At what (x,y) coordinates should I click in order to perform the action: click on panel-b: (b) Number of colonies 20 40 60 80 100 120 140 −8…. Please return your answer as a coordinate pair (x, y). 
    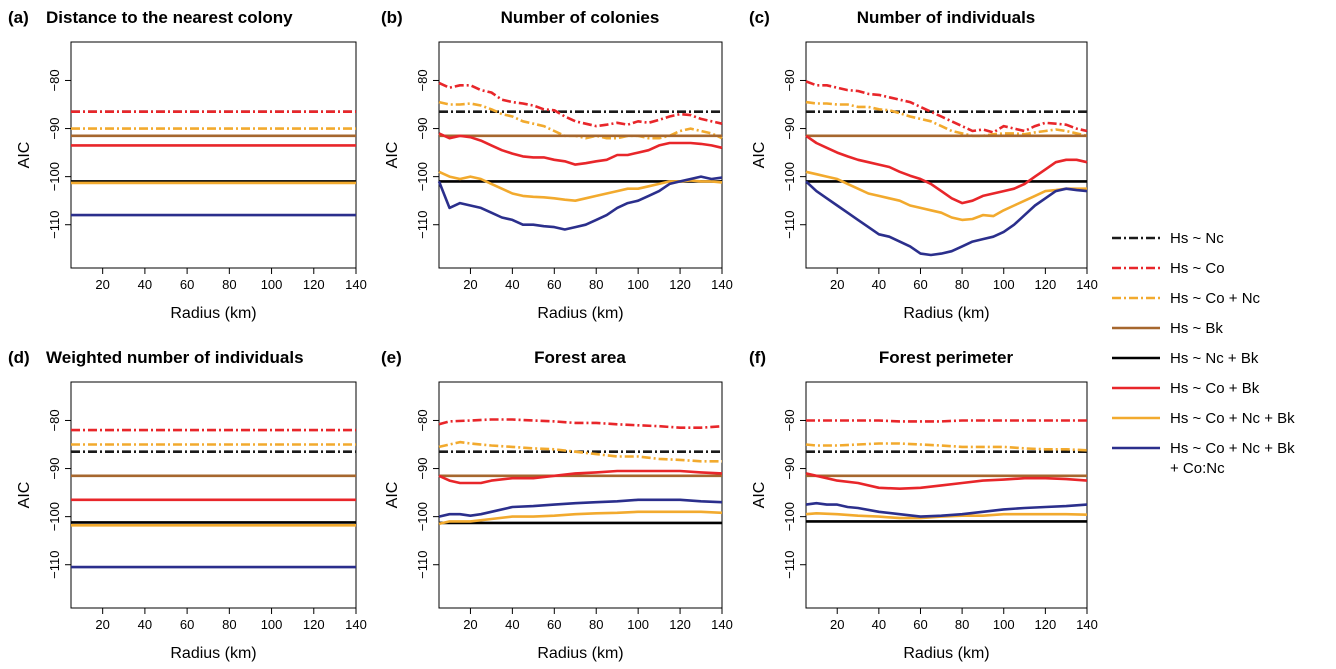
    Looking at the image, I should click on (557, 165).